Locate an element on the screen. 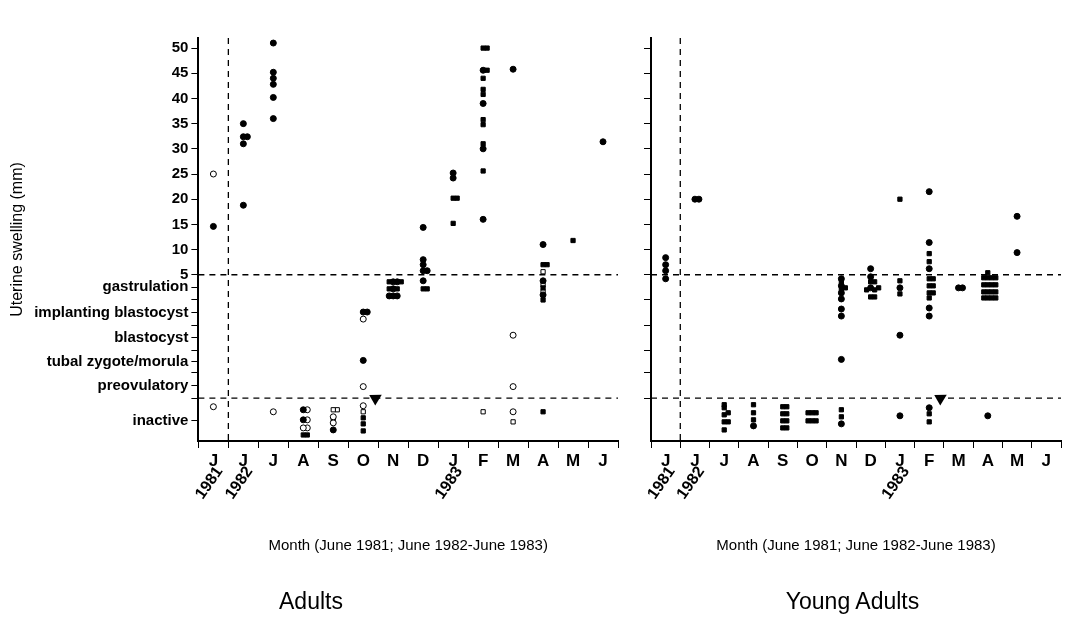  y-tick-label: 45 is located at coordinates (180, 72).